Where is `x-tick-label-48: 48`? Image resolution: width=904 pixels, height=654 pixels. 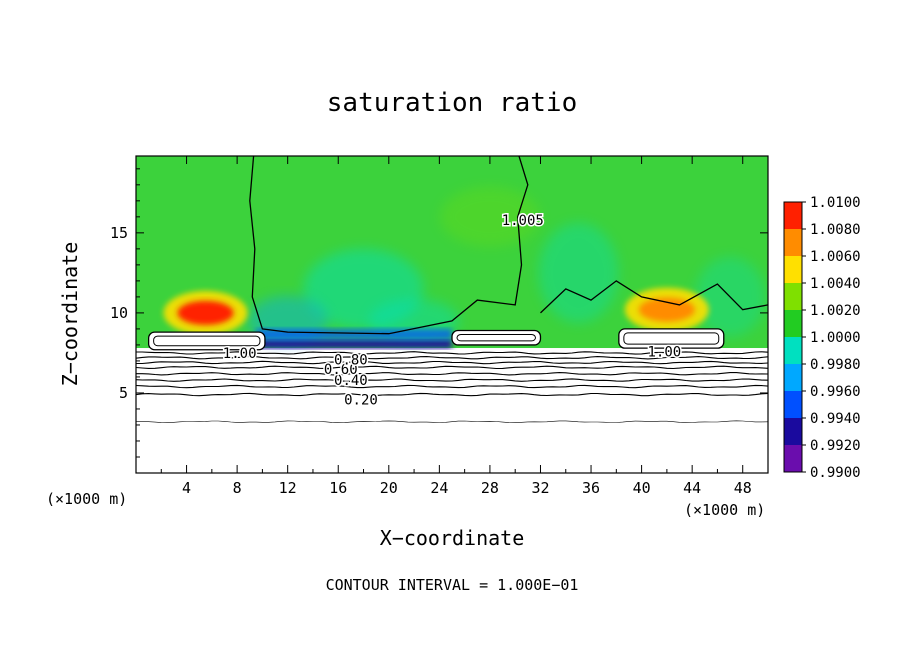 x-tick-label-48: 48 is located at coordinates (743, 488).